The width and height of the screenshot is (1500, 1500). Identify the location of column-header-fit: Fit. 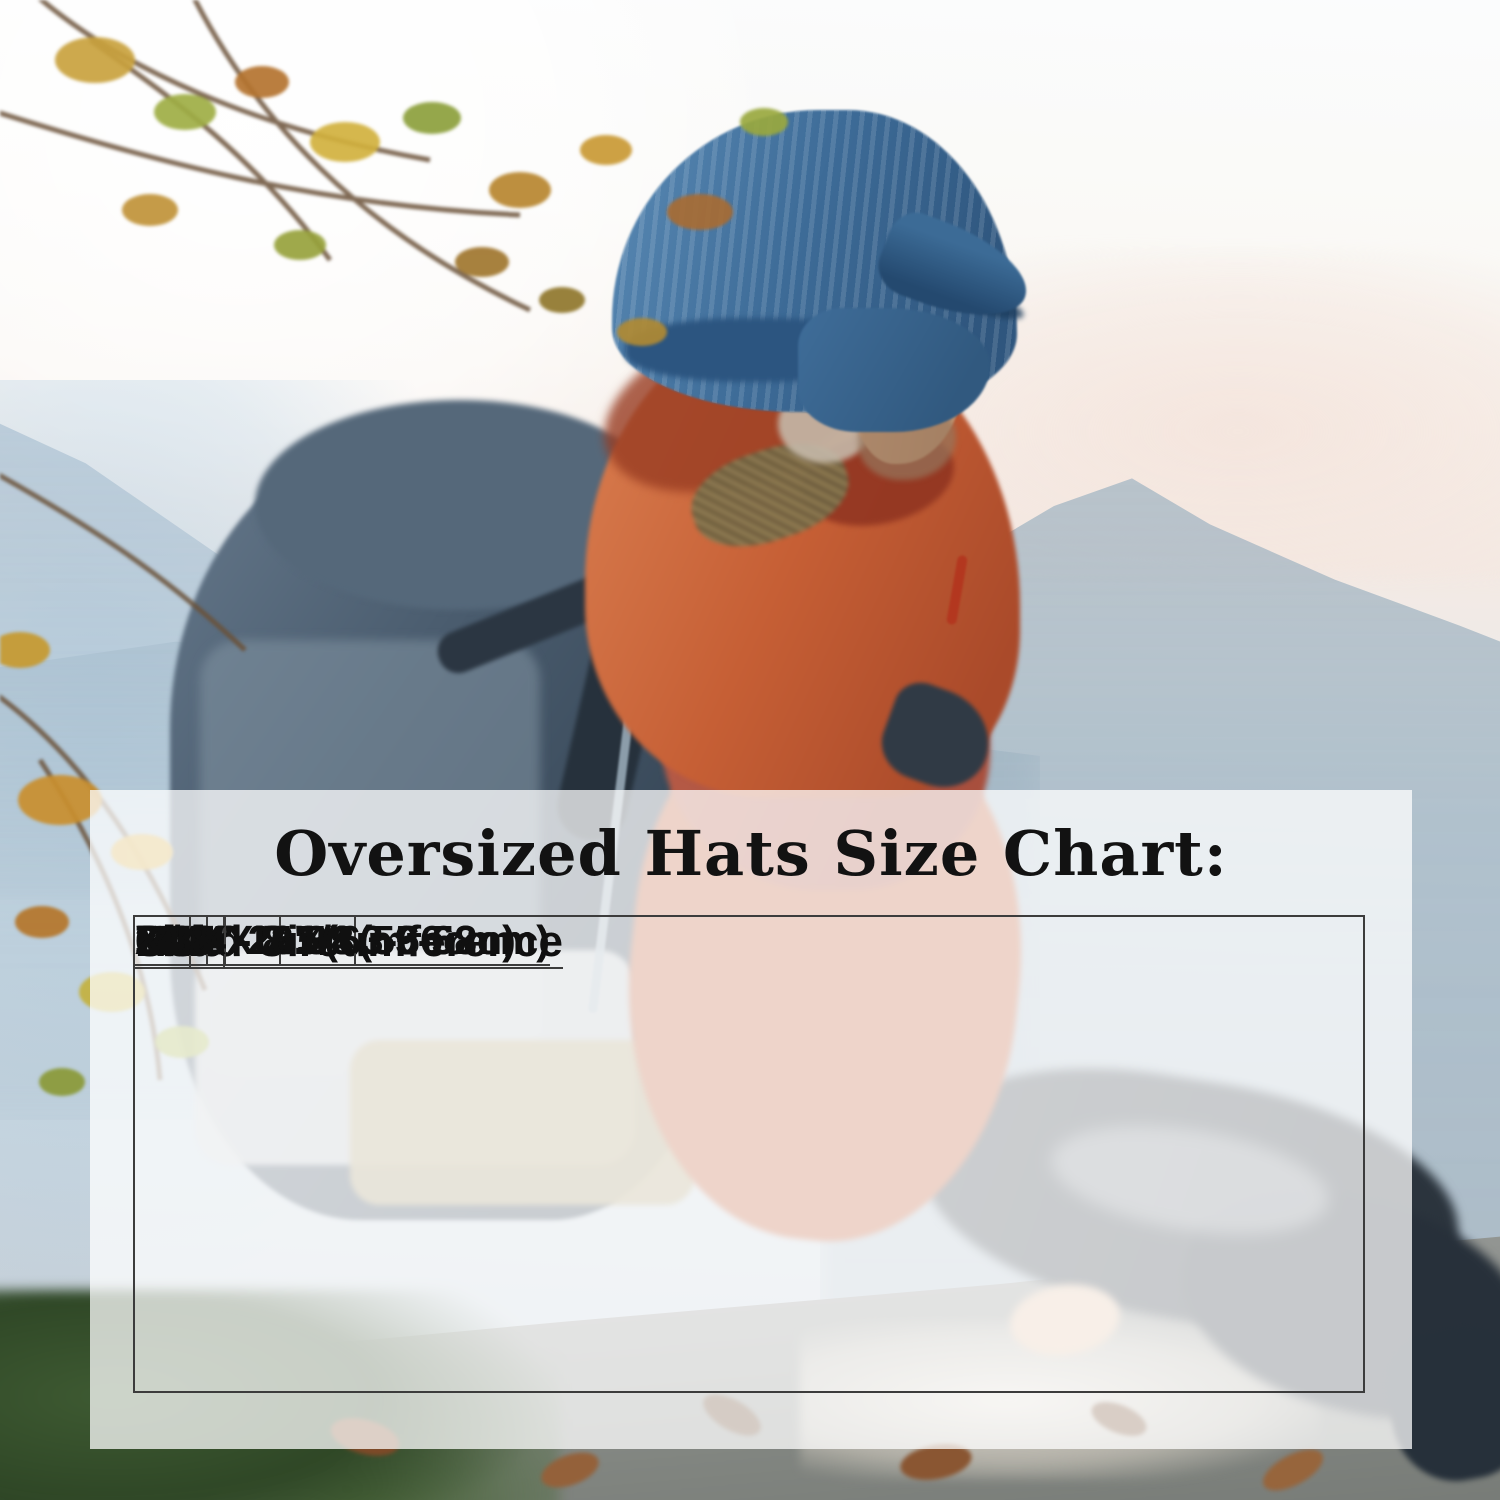
(163, 943).